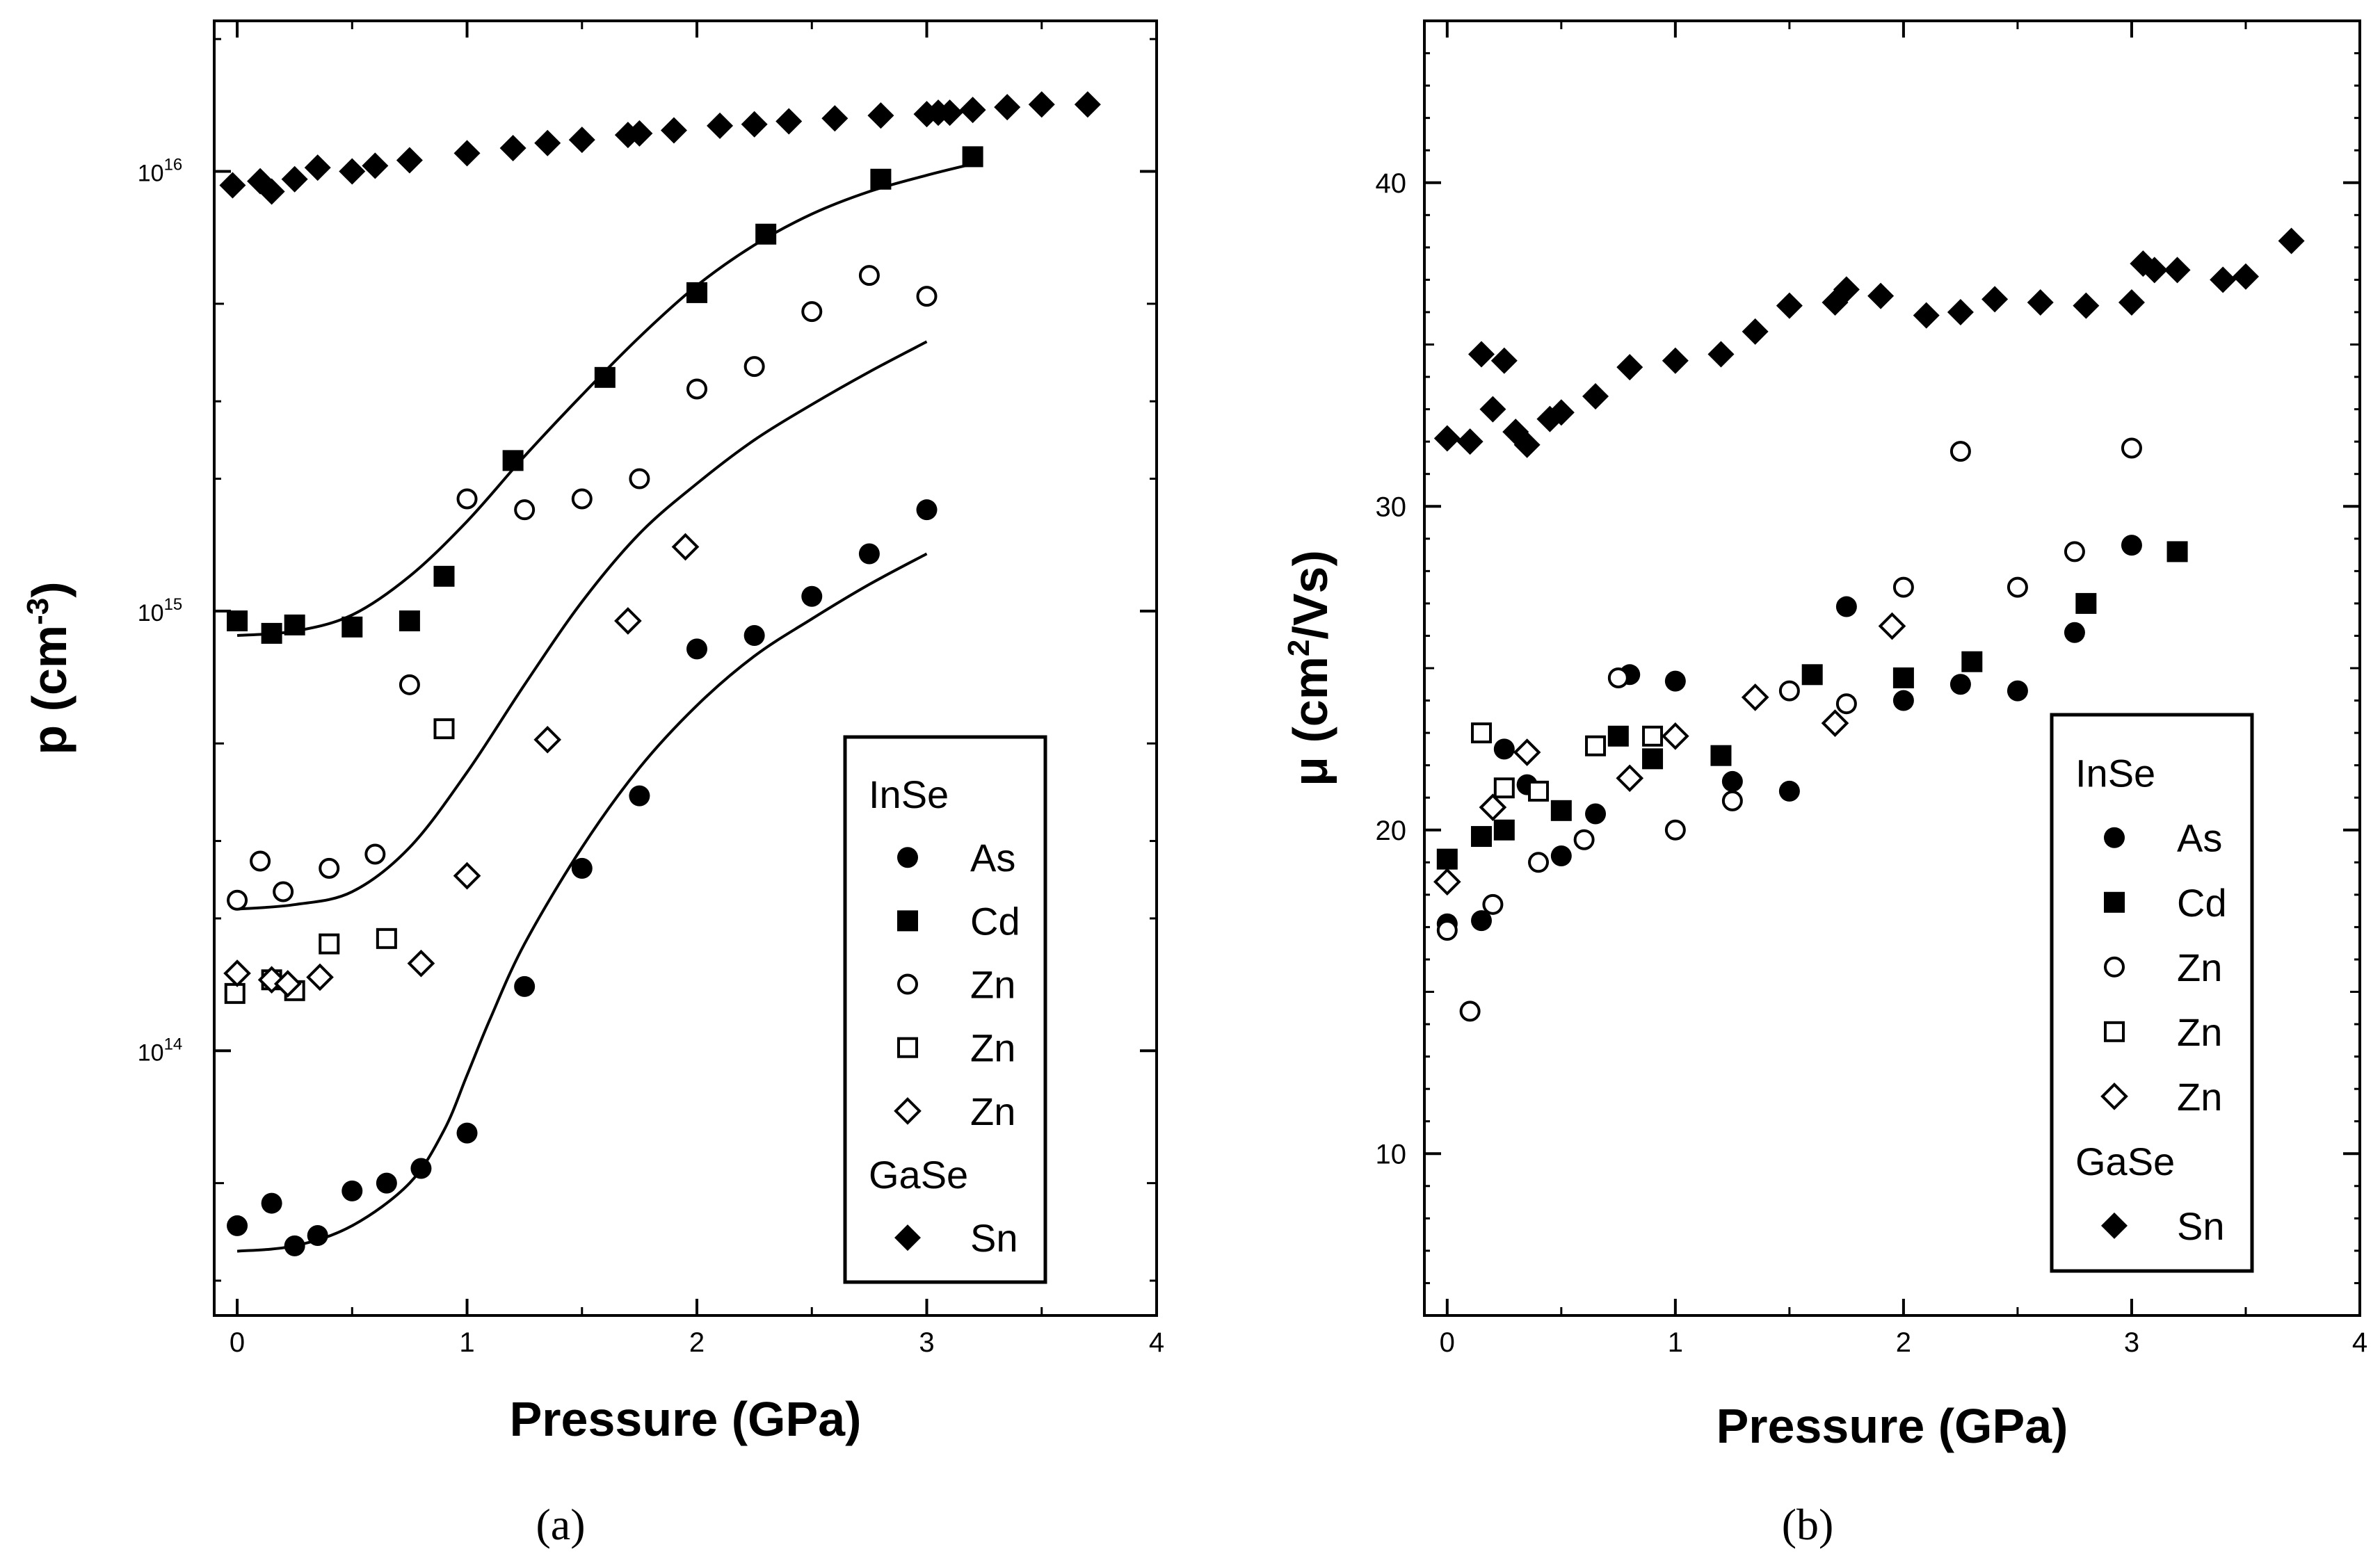  What do you see at coordinates (2131, 1342) in the screenshot?
I see `x-tick-label: 3` at bounding box center [2131, 1342].